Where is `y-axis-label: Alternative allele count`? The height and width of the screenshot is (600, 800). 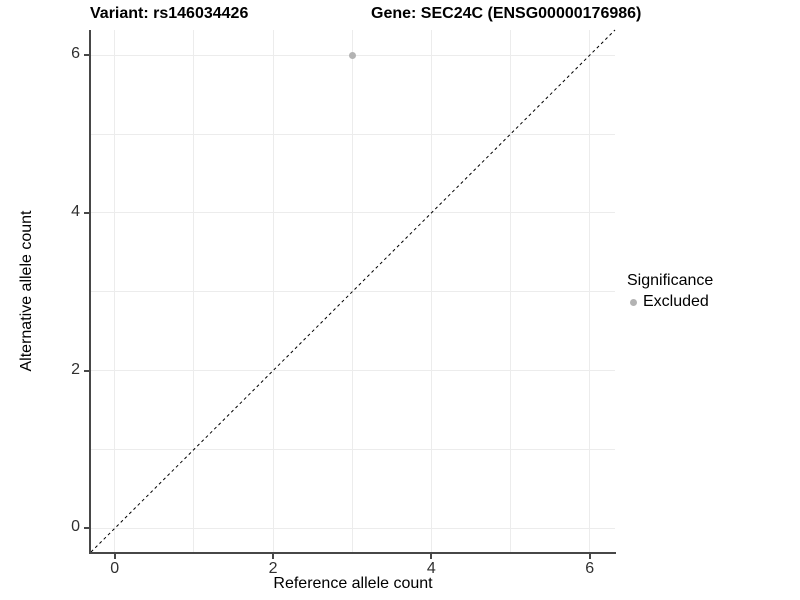 y-axis-label: Alternative allele count is located at coordinates (26, 291).